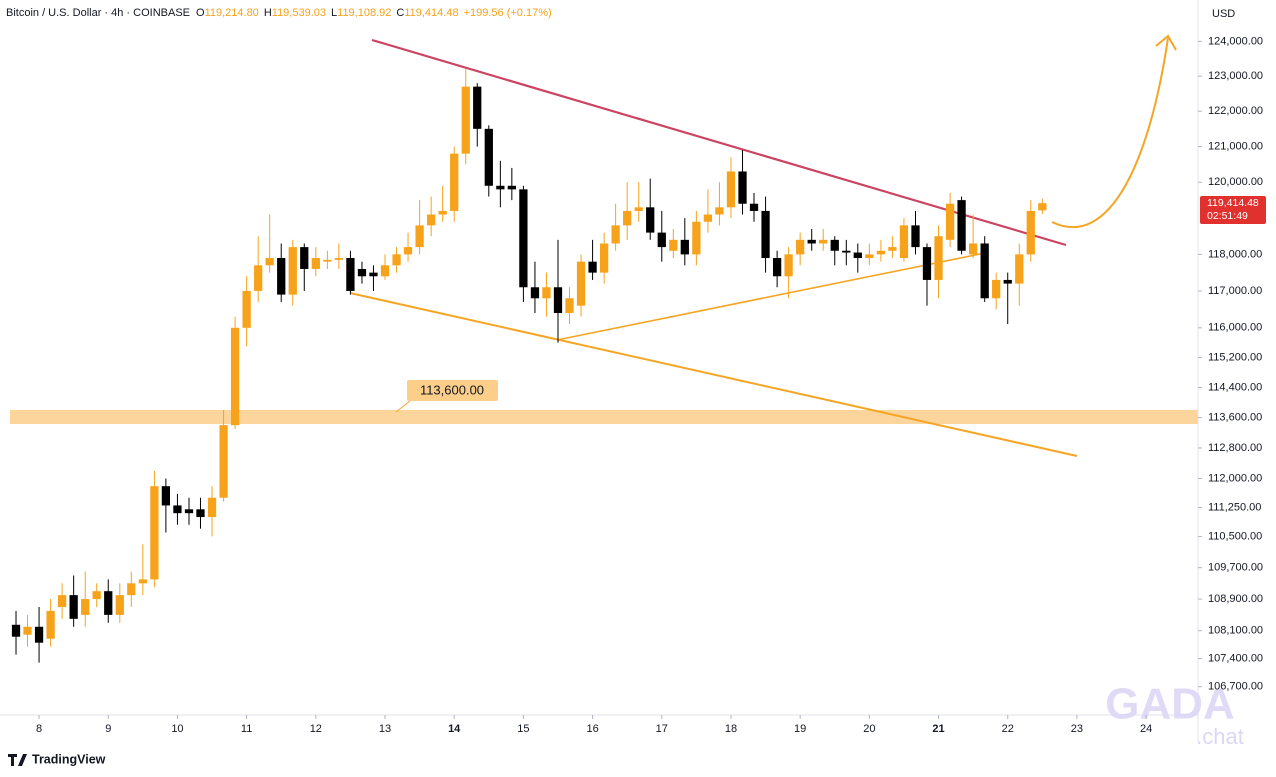  What do you see at coordinates (17, 760) in the screenshot?
I see `tradingview-logo` at bounding box center [17, 760].